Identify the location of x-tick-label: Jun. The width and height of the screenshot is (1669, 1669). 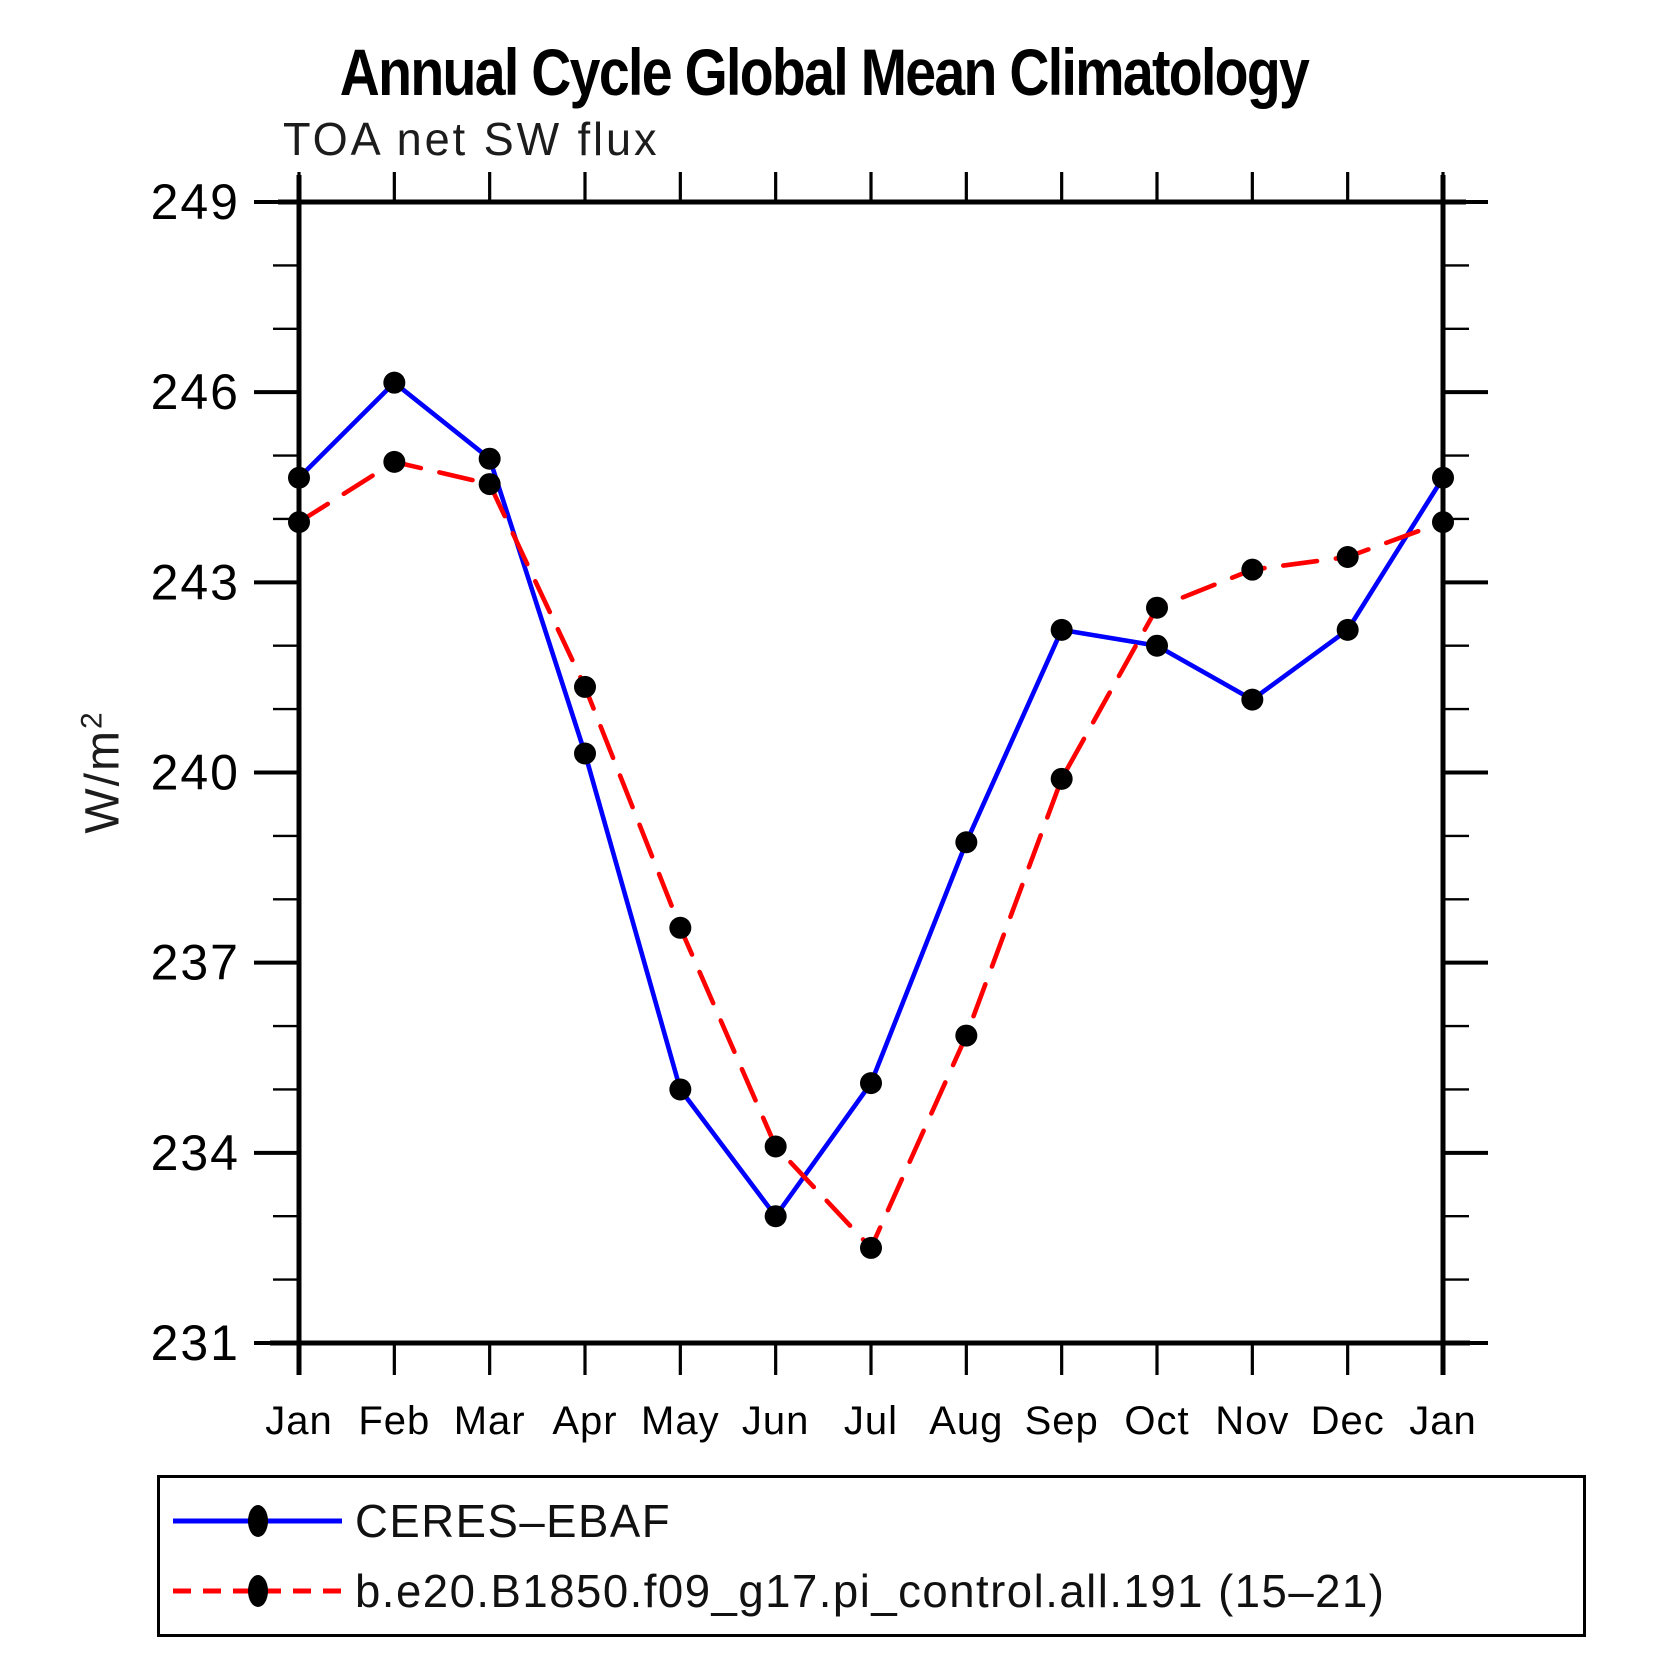
(776, 1421).